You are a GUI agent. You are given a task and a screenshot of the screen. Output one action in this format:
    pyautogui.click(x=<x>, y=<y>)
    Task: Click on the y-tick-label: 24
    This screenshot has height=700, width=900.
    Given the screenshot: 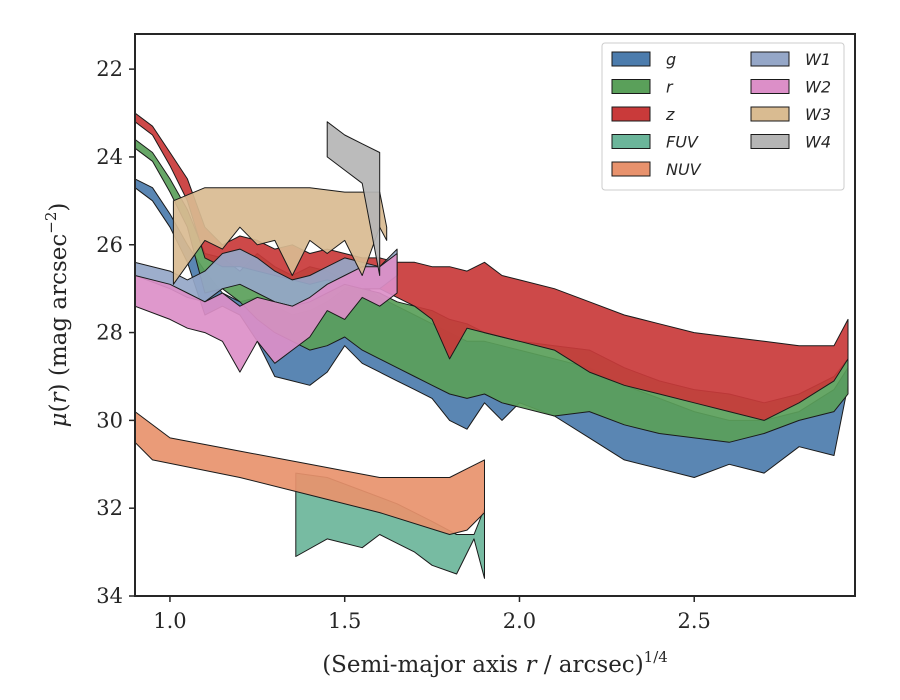 What is the action you would take?
    pyautogui.click(x=109, y=157)
    